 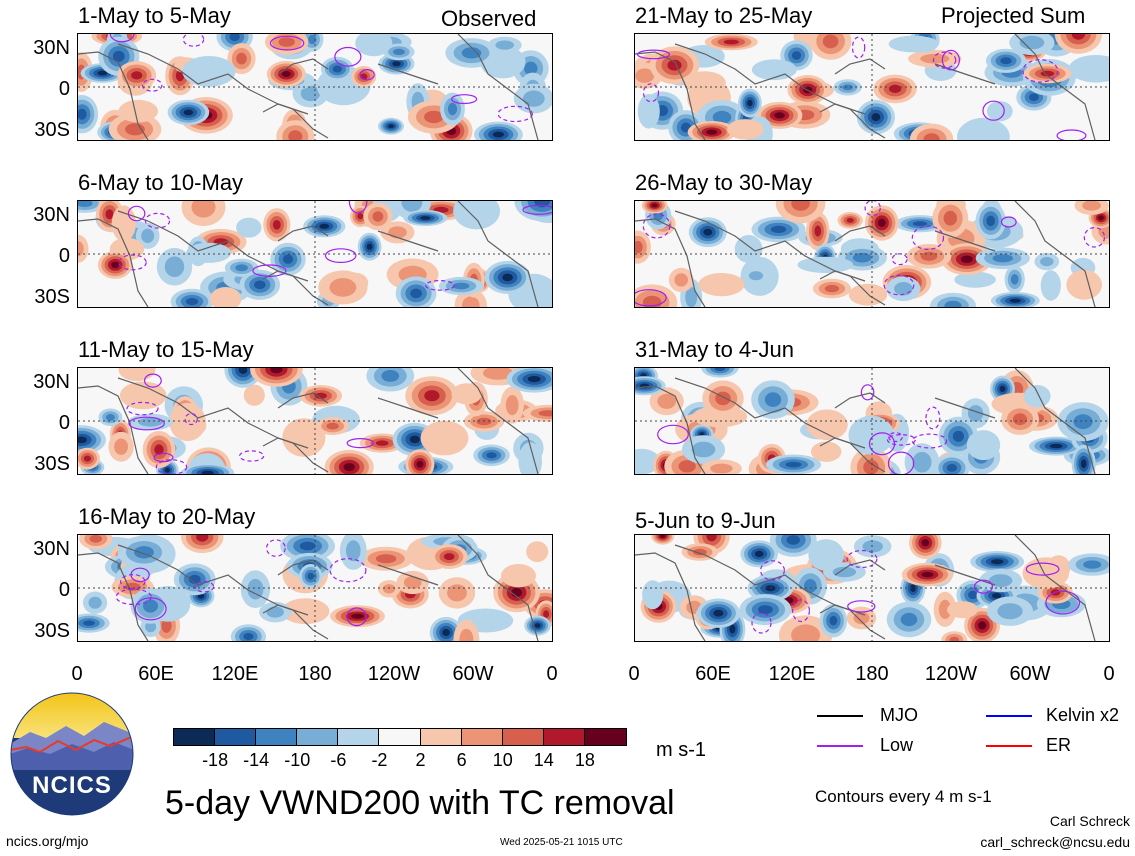 What do you see at coordinates (561, 842) in the screenshot?
I see `footer-timestamp: Wed 2025-05-21 1015 UTC` at bounding box center [561, 842].